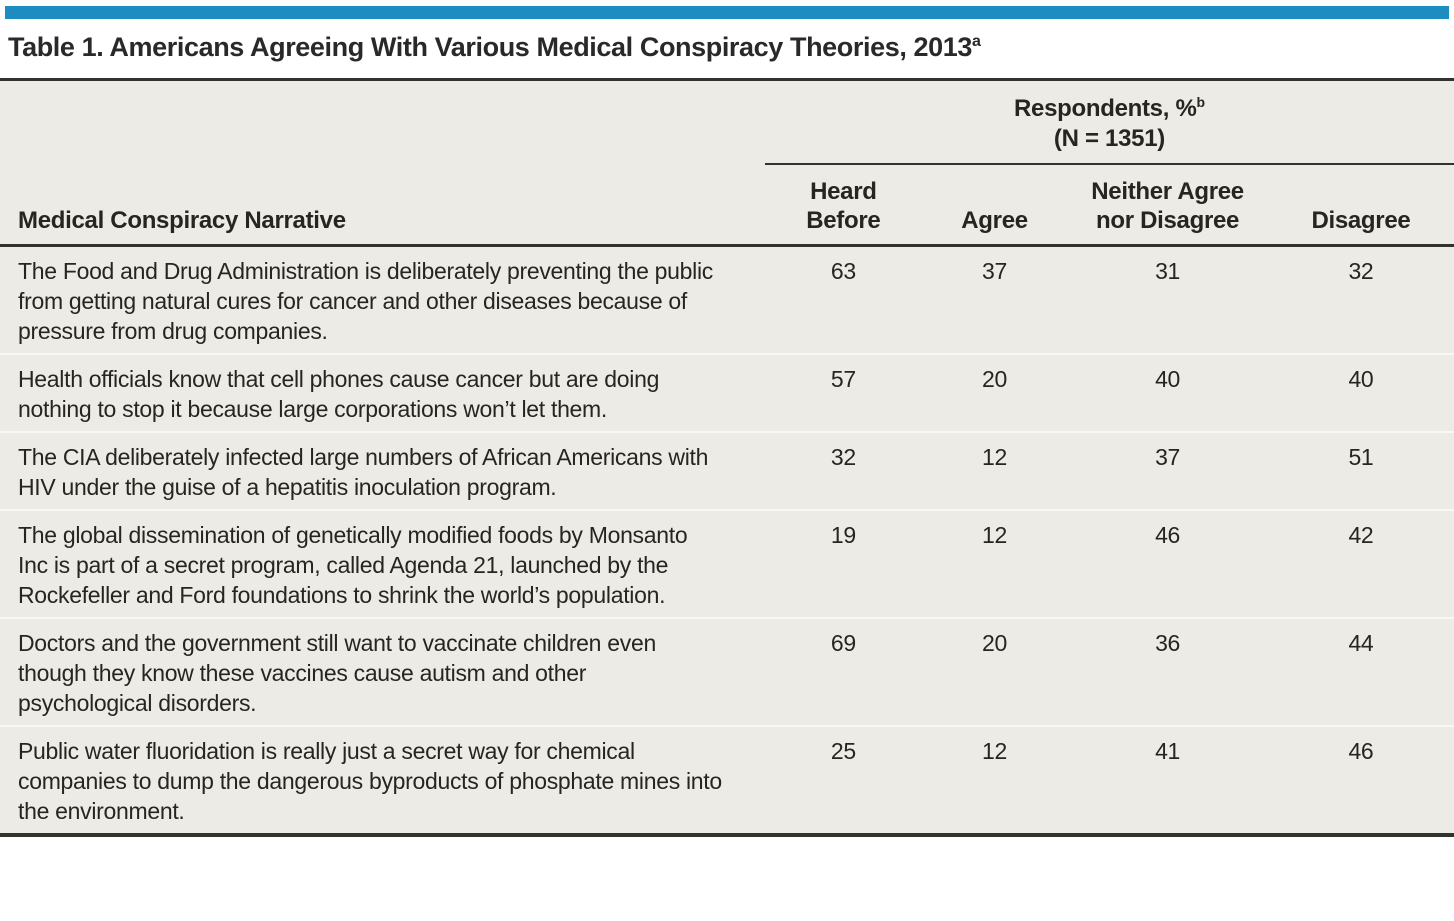 The width and height of the screenshot is (1454, 921). What do you see at coordinates (727, 12) in the screenshot?
I see `accent-bar` at bounding box center [727, 12].